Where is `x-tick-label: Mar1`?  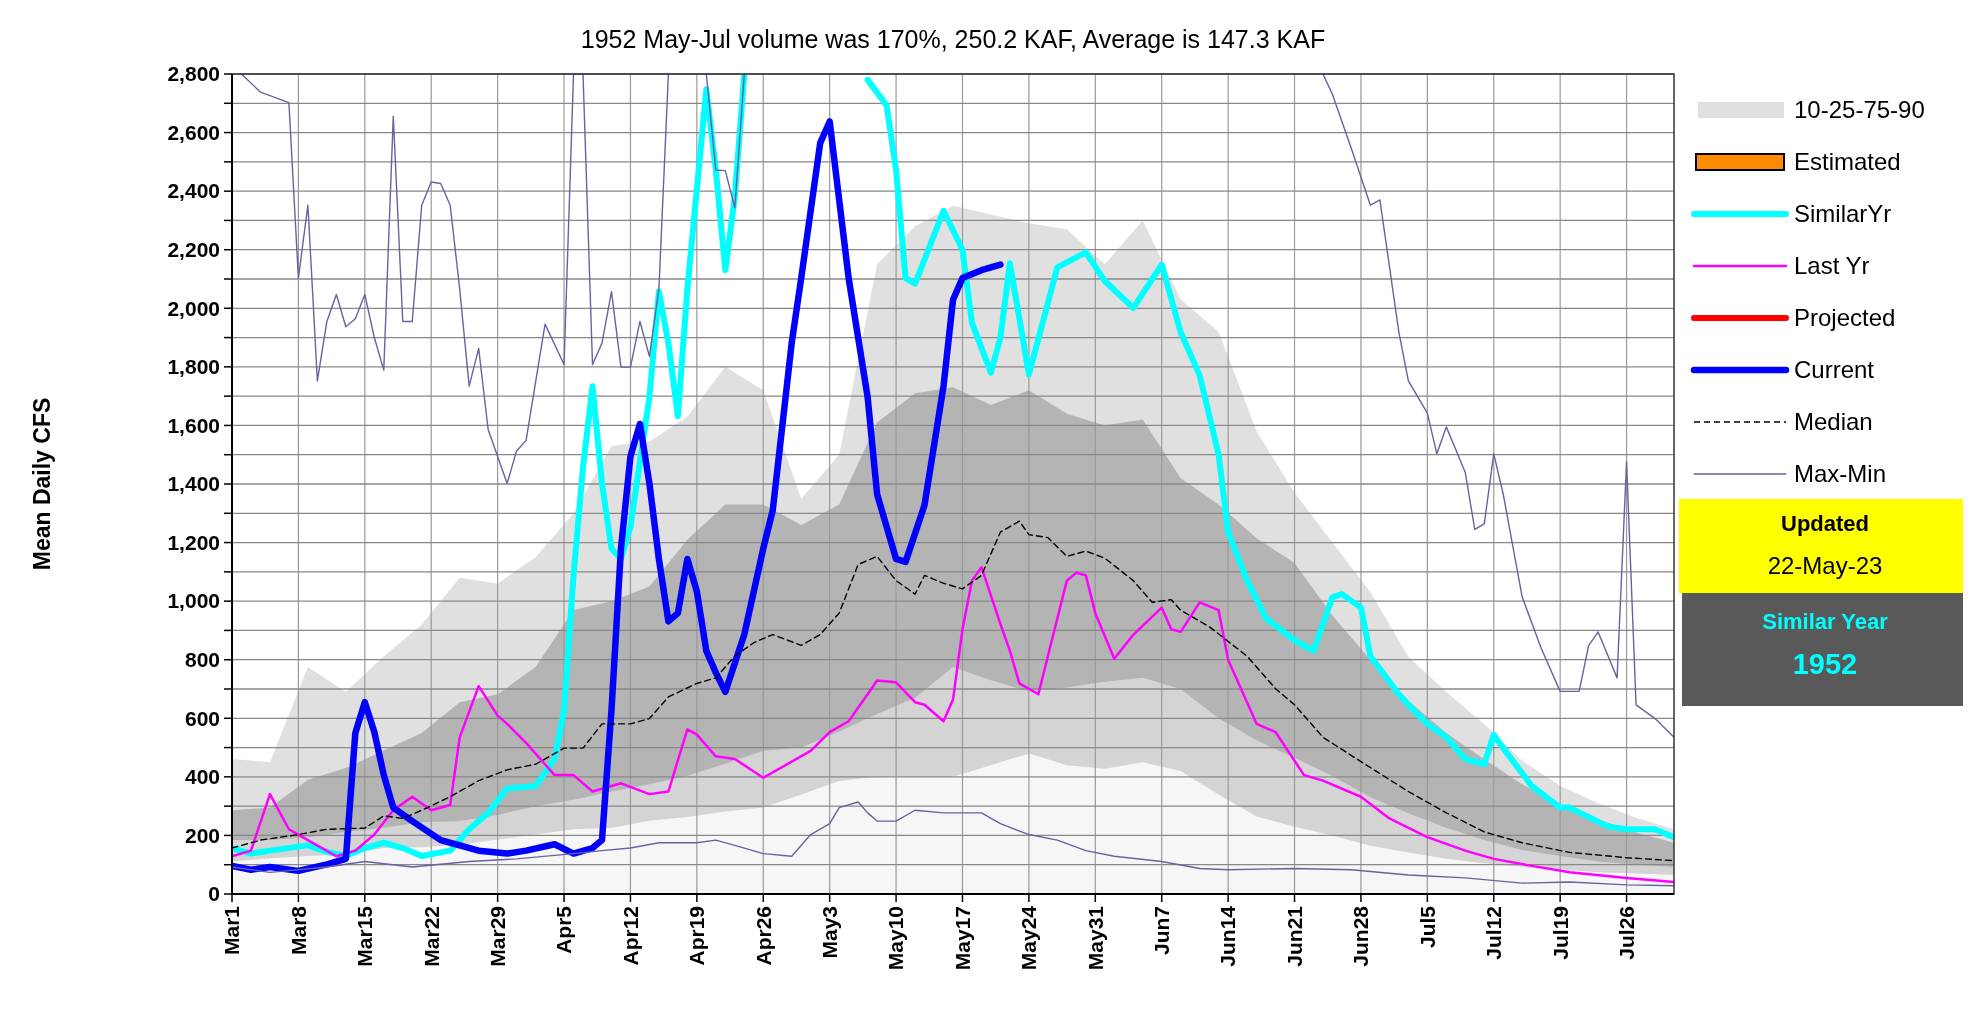
x-tick-label: Mar1 is located at coordinates (232, 930).